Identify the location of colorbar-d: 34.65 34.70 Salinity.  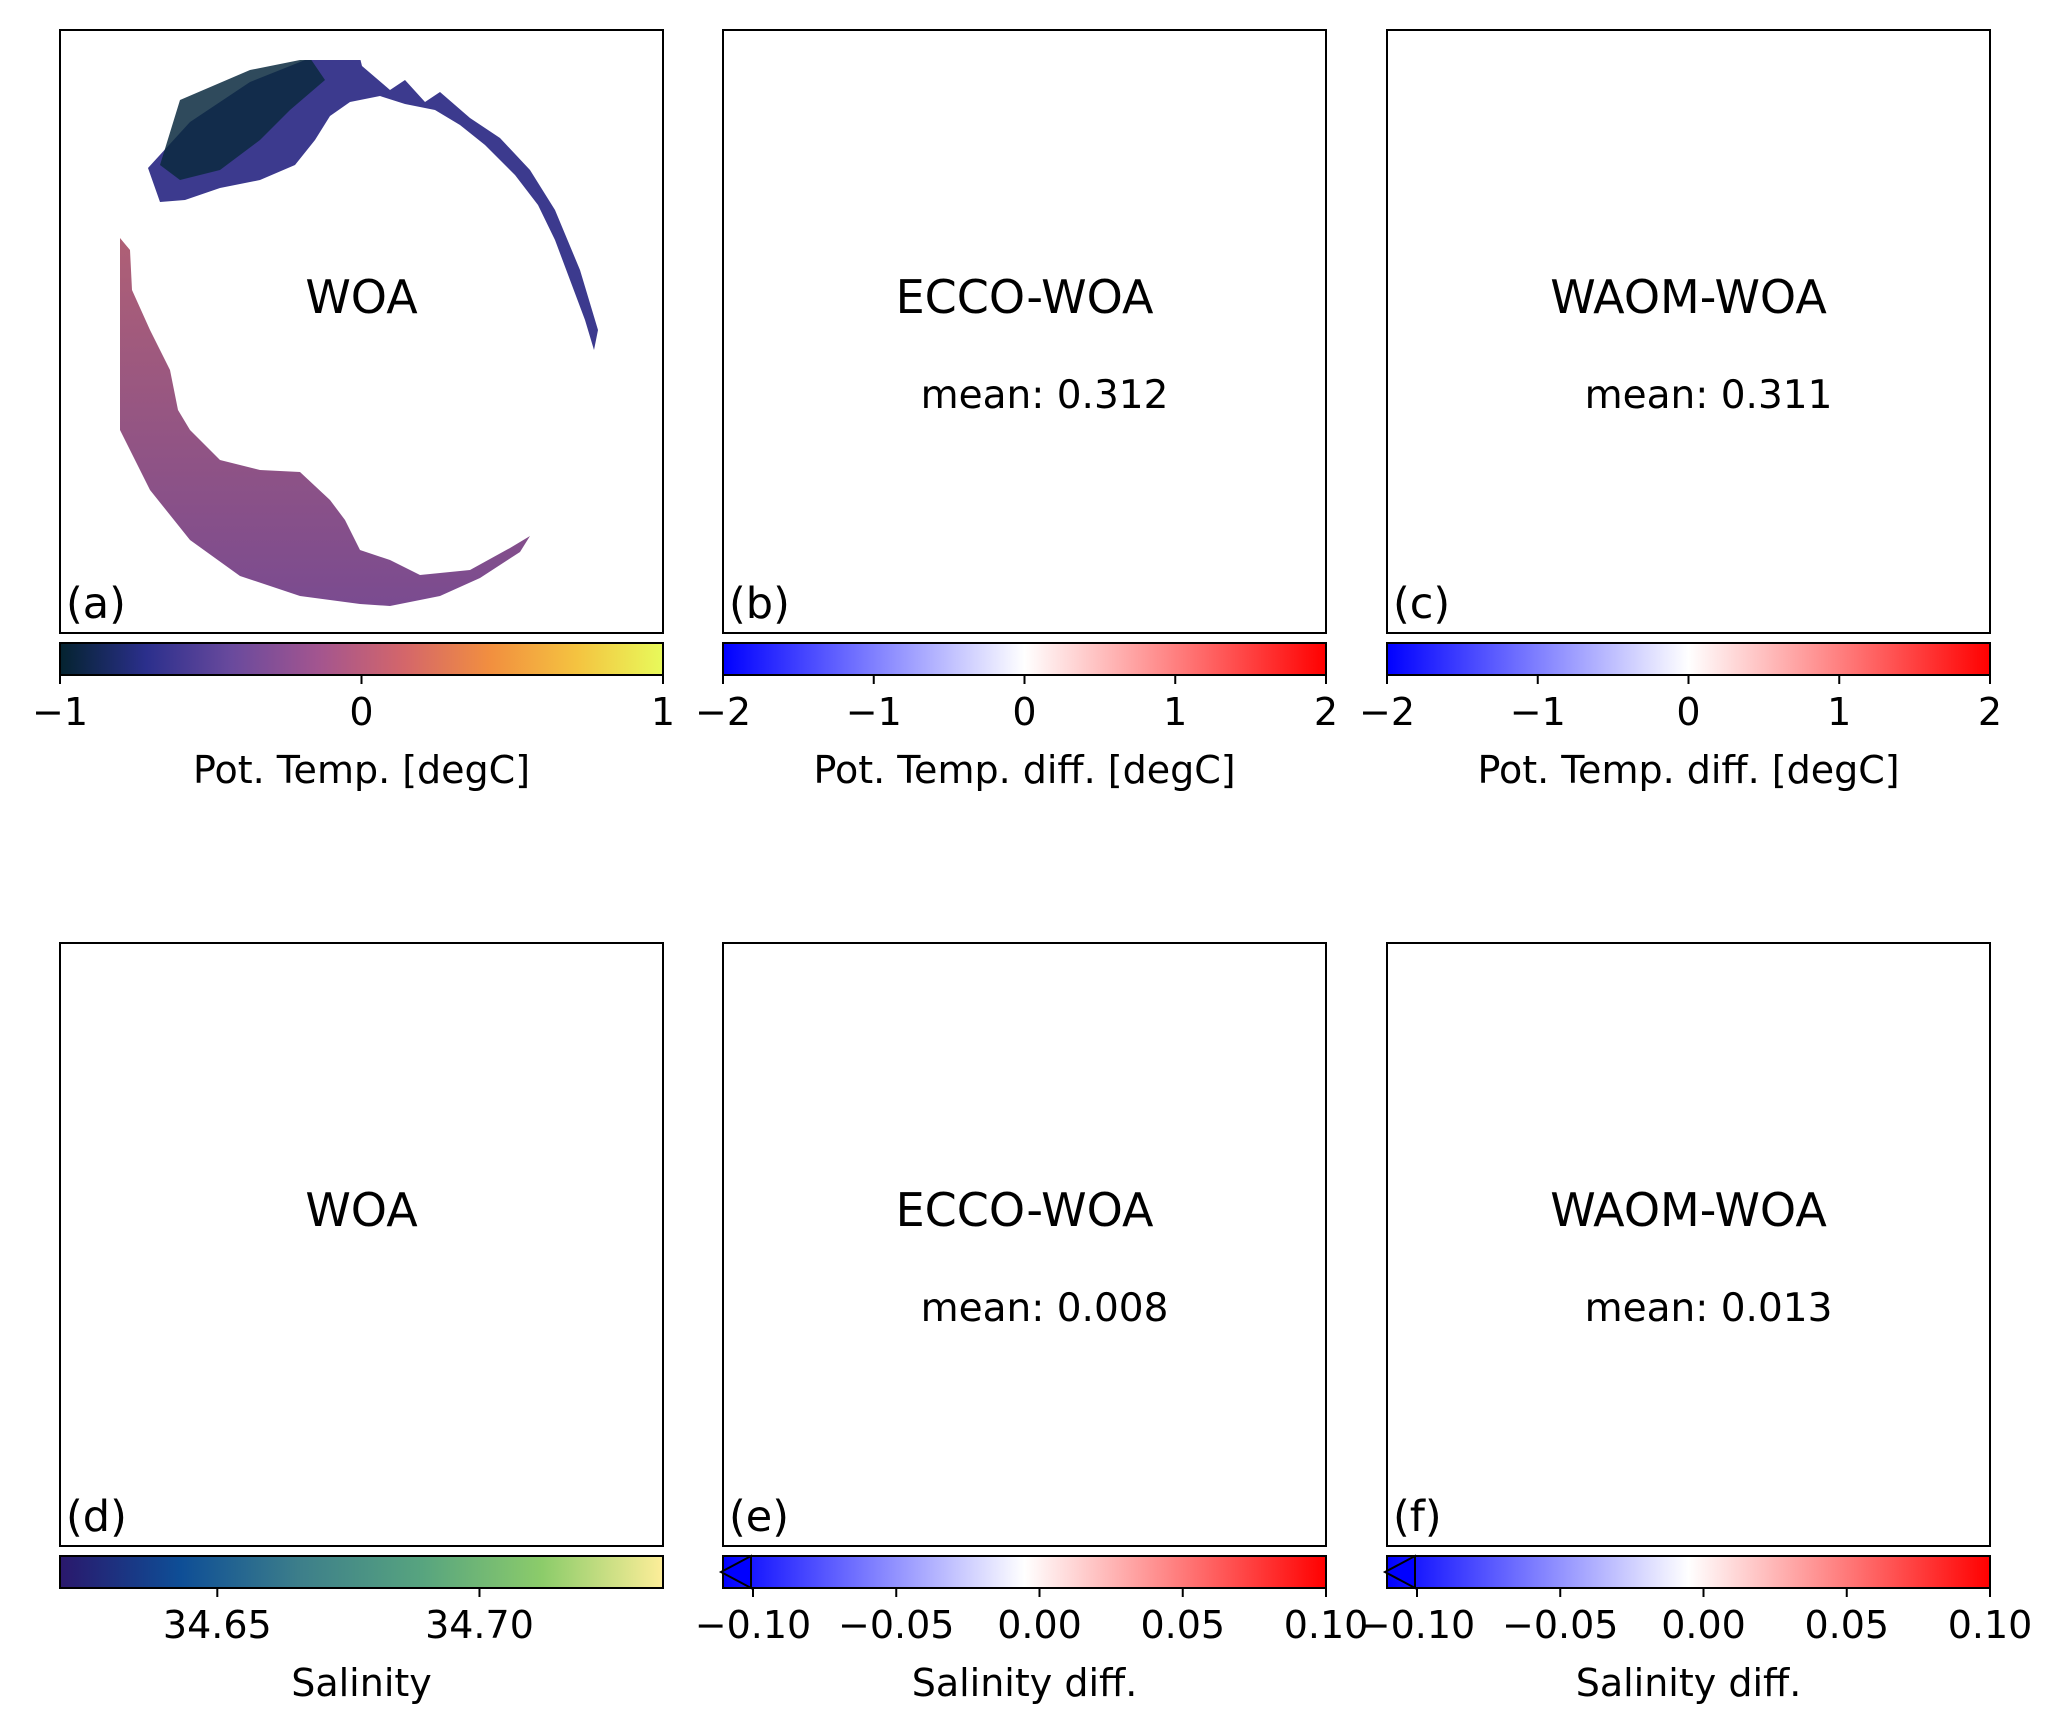
(361, 1630).